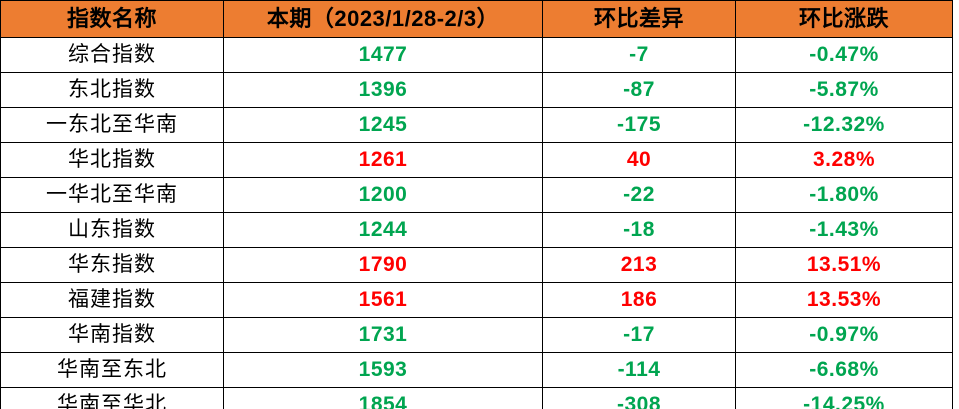  I want to click on cell-mom-difference: -175, so click(639, 125).